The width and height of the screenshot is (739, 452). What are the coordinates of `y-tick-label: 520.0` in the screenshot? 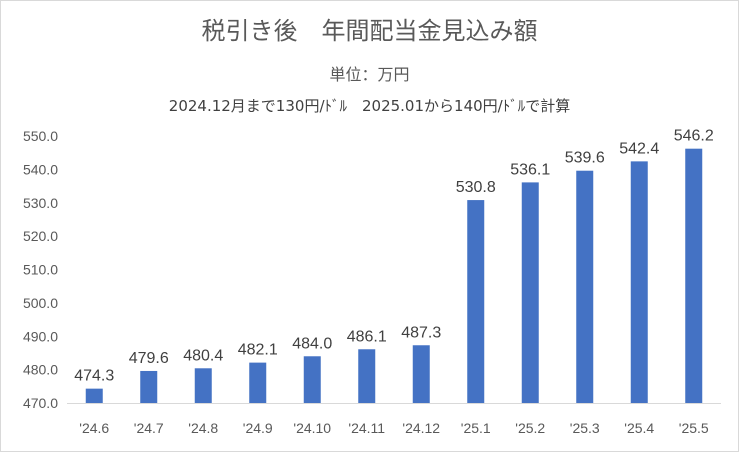 It's located at (40, 236).